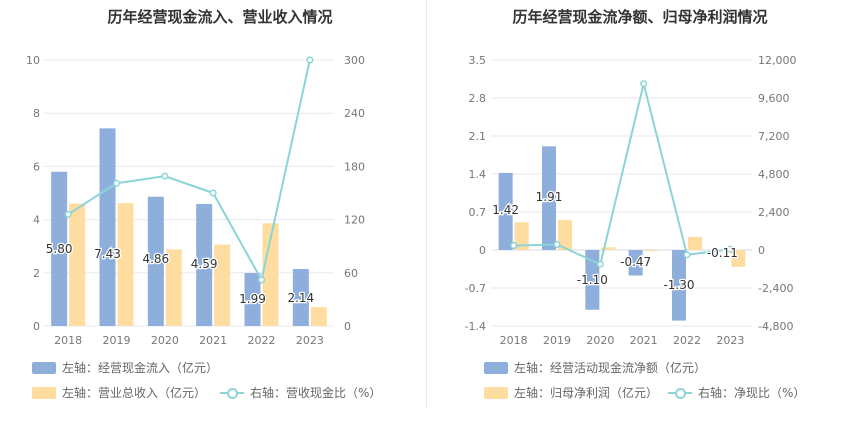 Image resolution: width=850 pixels, height=437 pixels. Describe the element at coordinates (44, 367) in the screenshot. I see `legend-swatch-cash-inflow` at that location.